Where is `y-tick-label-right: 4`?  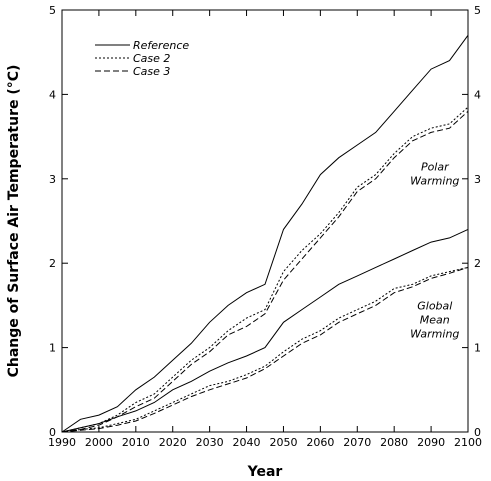
y-tick-label-right: 4 is located at coordinates (477, 94).